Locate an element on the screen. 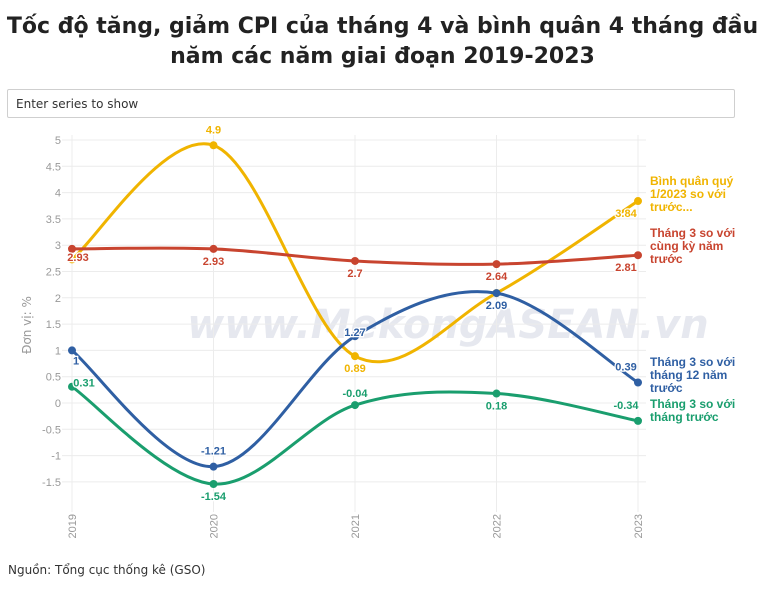 The height and width of the screenshot is (592, 765). y-tick-label: 4 is located at coordinates (58, 194).